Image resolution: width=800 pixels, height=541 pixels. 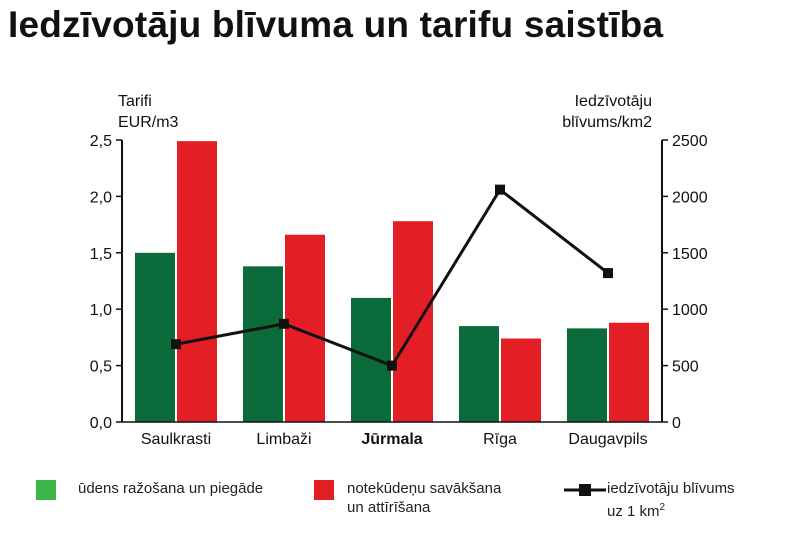 What do you see at coordinates (690, 254) in the screenshot?
I see `right-tick-label-3: 1500` at bounding box center [690, 254].